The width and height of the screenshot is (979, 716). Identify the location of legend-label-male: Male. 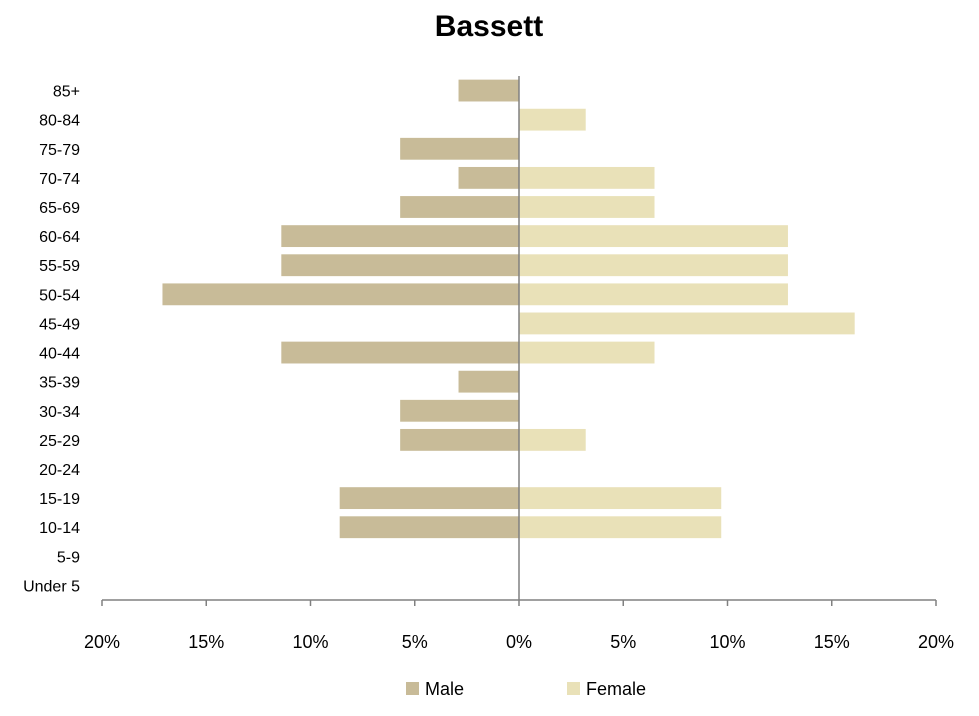
(444, 689).